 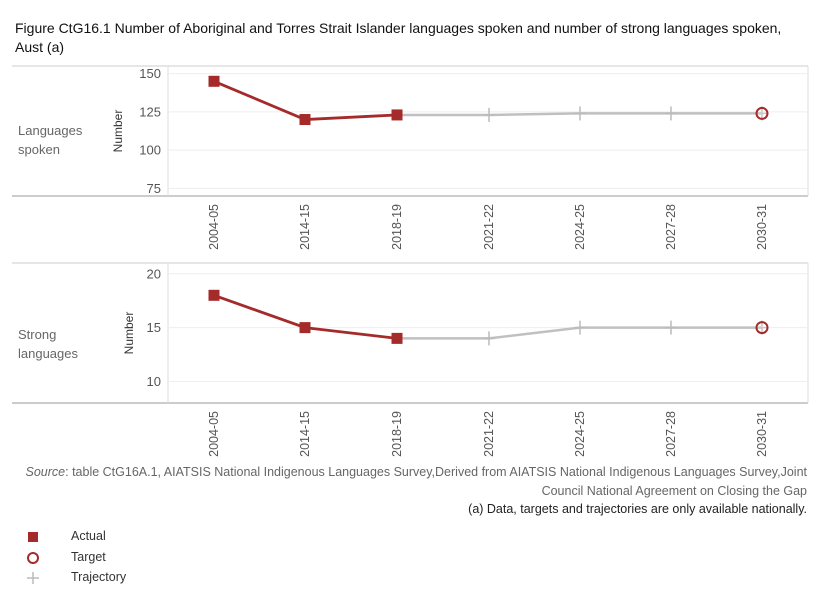 I want to click on plus-marker-icon, so click(x=33, y=578).